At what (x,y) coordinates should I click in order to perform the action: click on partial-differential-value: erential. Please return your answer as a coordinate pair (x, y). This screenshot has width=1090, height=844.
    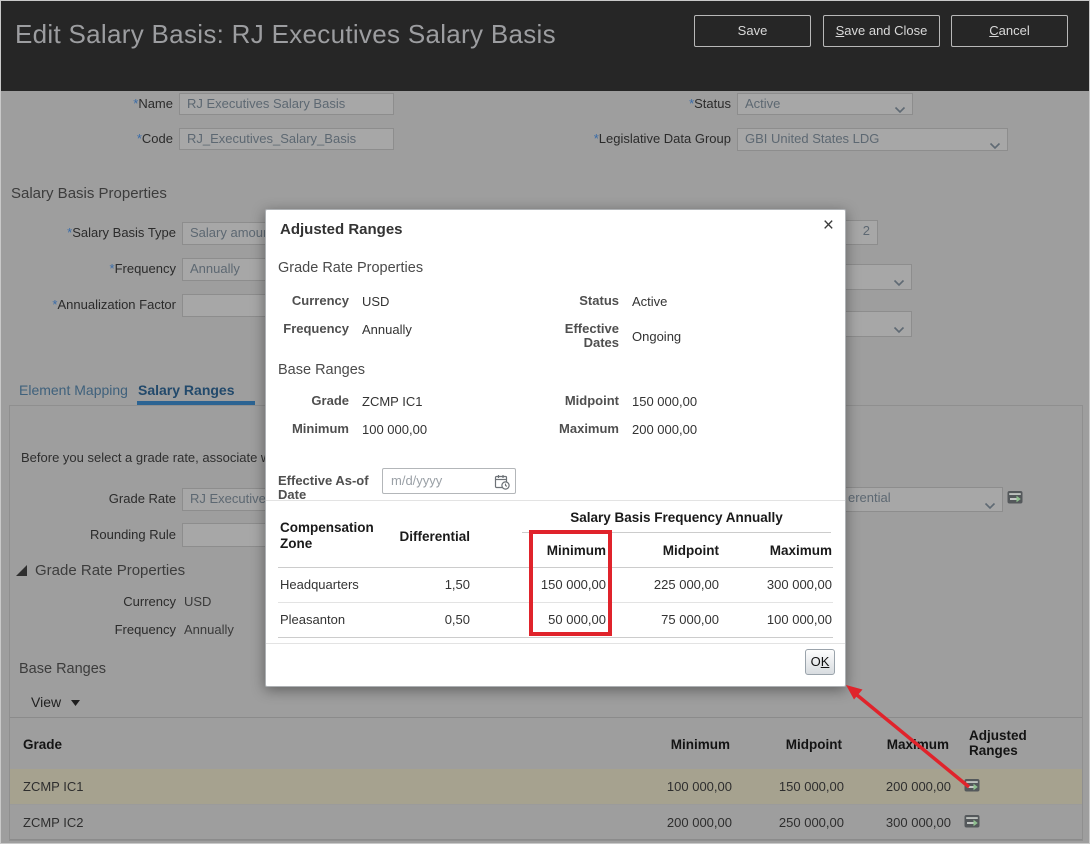
    Looking at the image, I should click on (869, 497).